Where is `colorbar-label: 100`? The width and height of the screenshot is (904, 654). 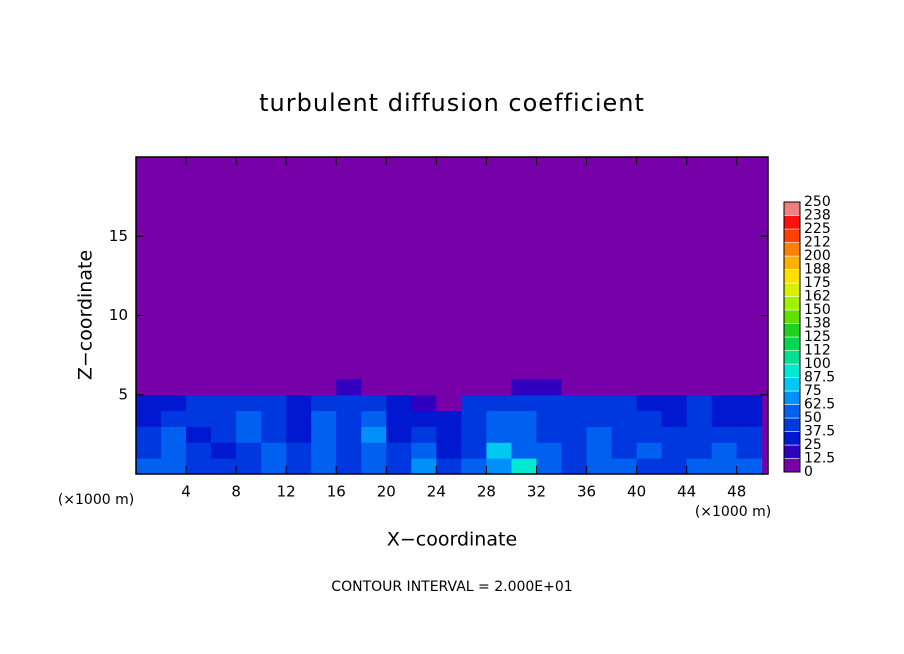 colorbar-label: 100 is located at coordinates (817, 364).